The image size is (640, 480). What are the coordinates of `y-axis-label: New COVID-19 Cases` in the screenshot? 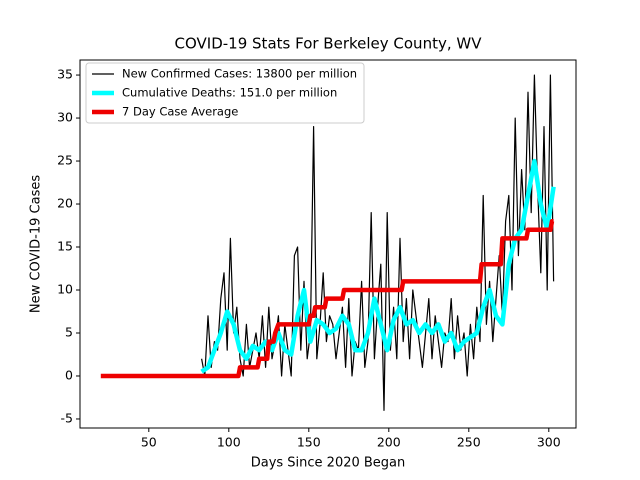 It's located at (36, 244).